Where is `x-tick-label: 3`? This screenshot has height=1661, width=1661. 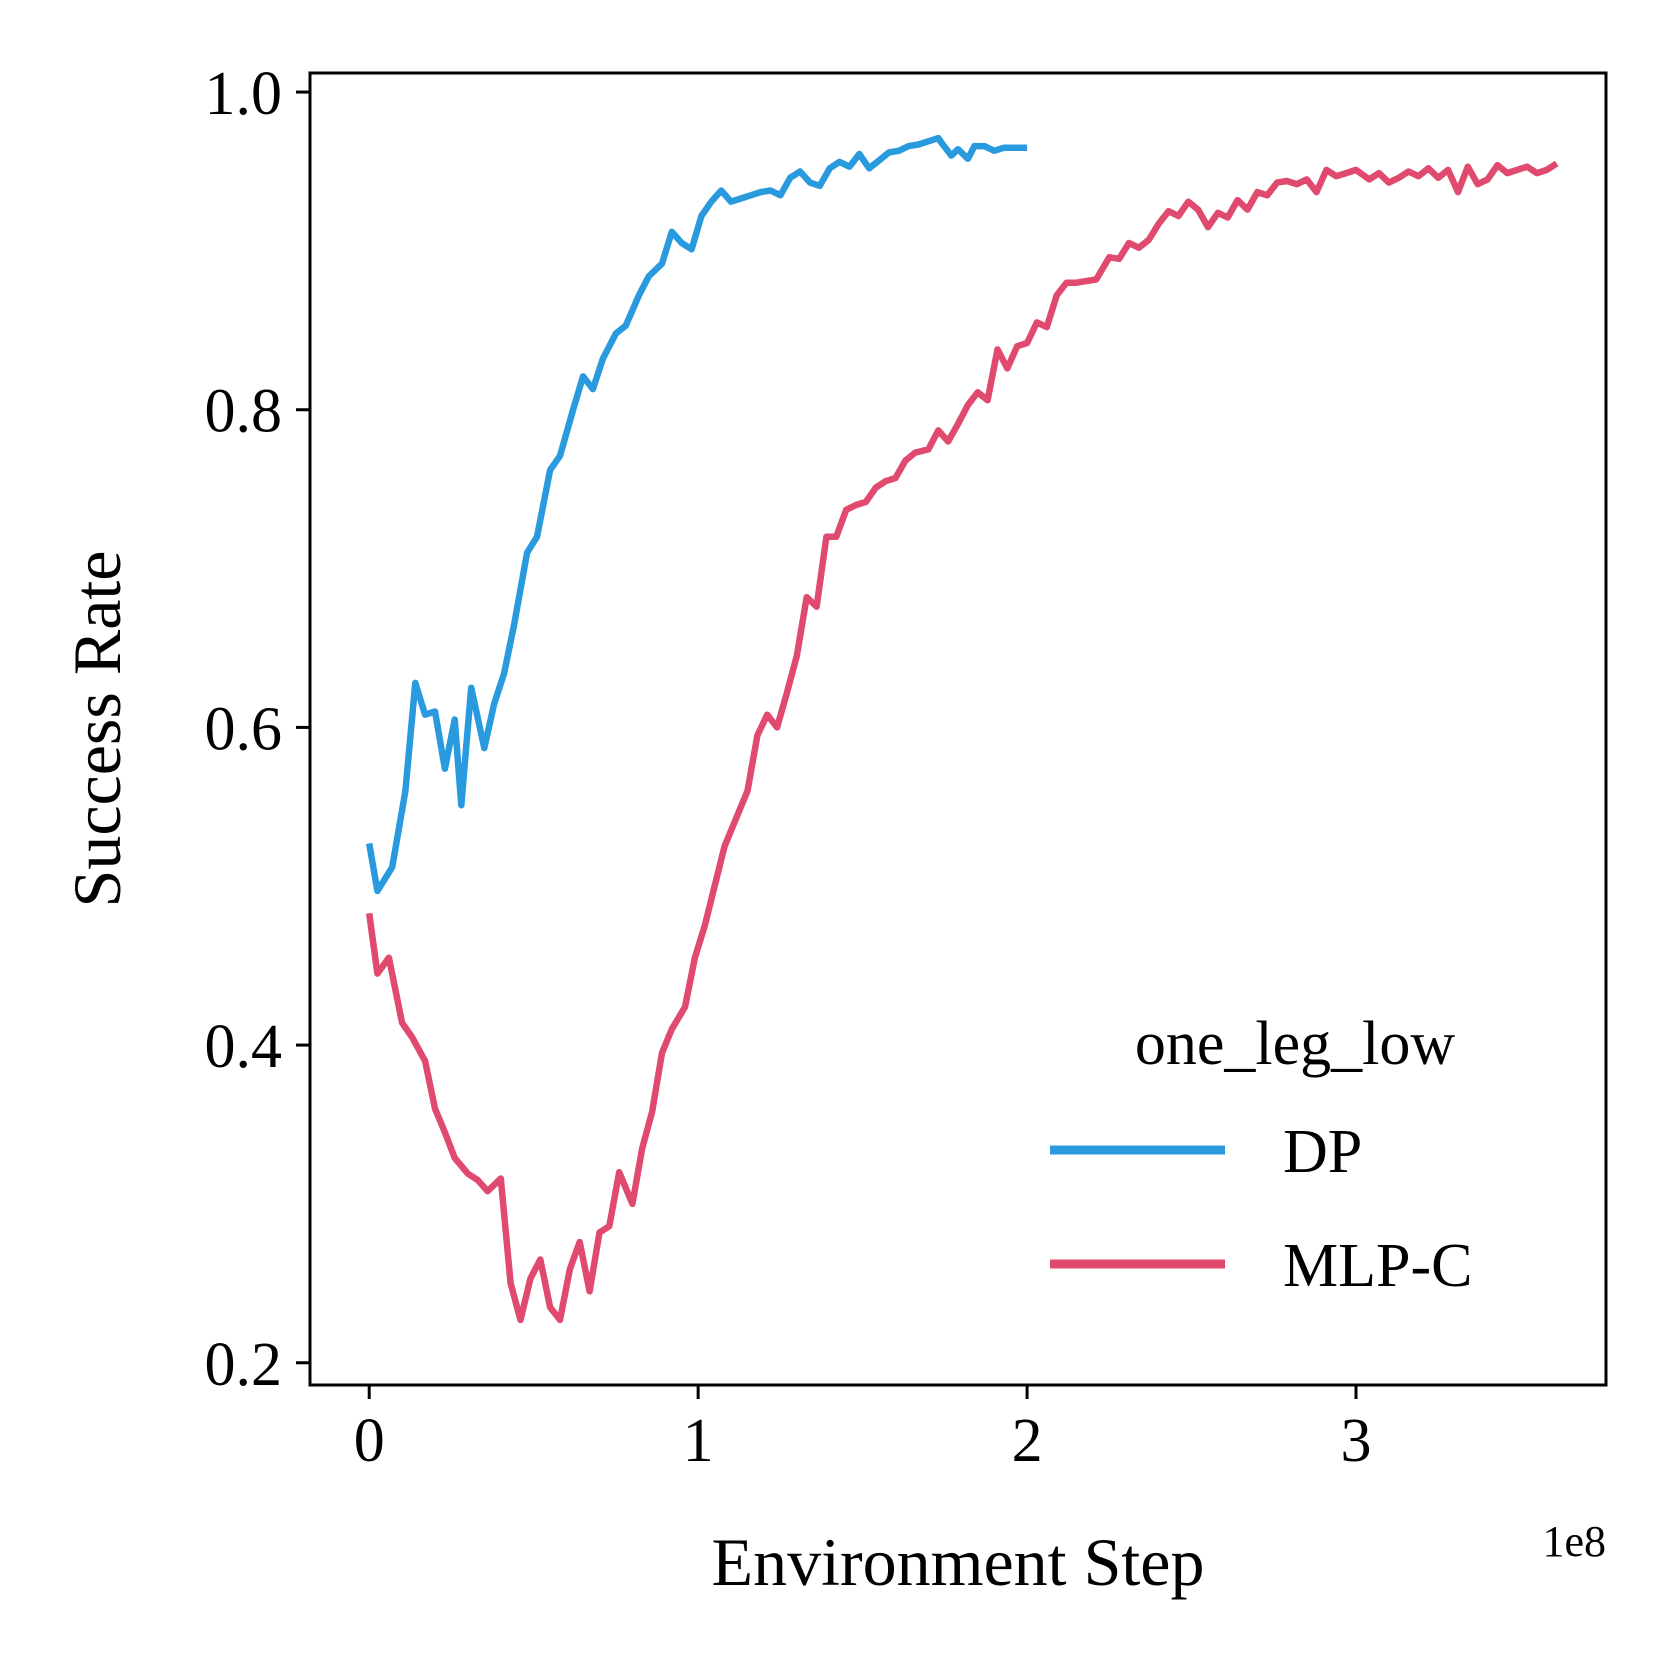
x-tick-label: 3 is located at coordinates (1356, 1441).